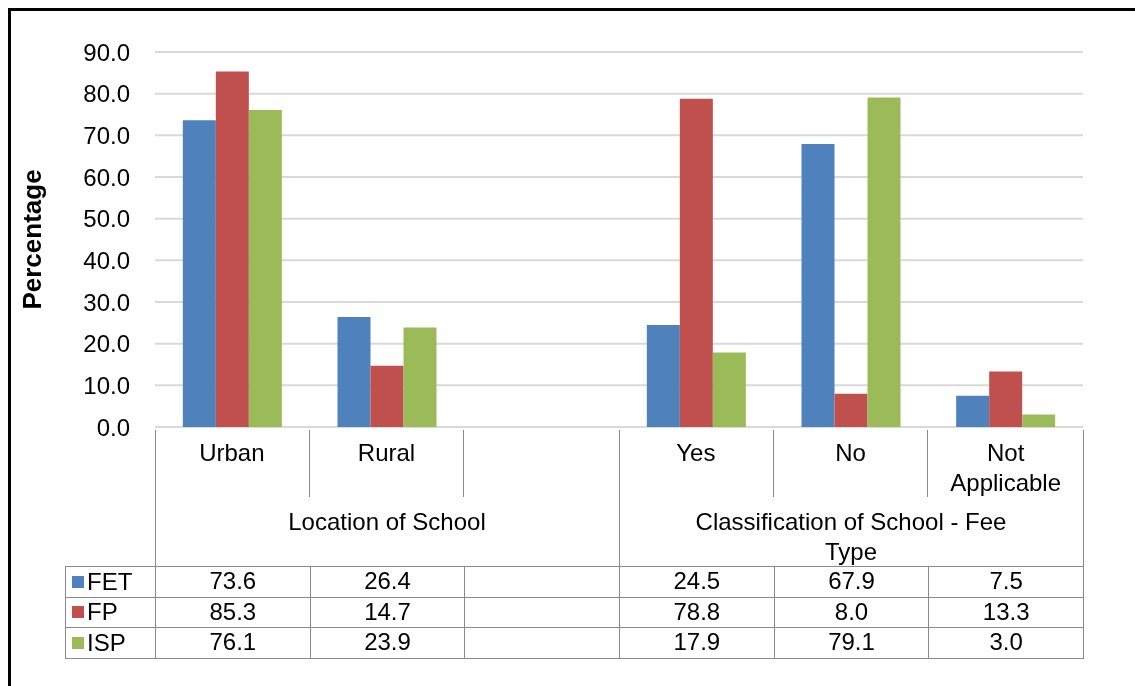 Image resolution: width=1135 pixels, height=686 pixels. What do you see at coordinates (106, 135) in the screenshot?
I see `y-tick-label: 70.0` at bounding box center [106, 135].